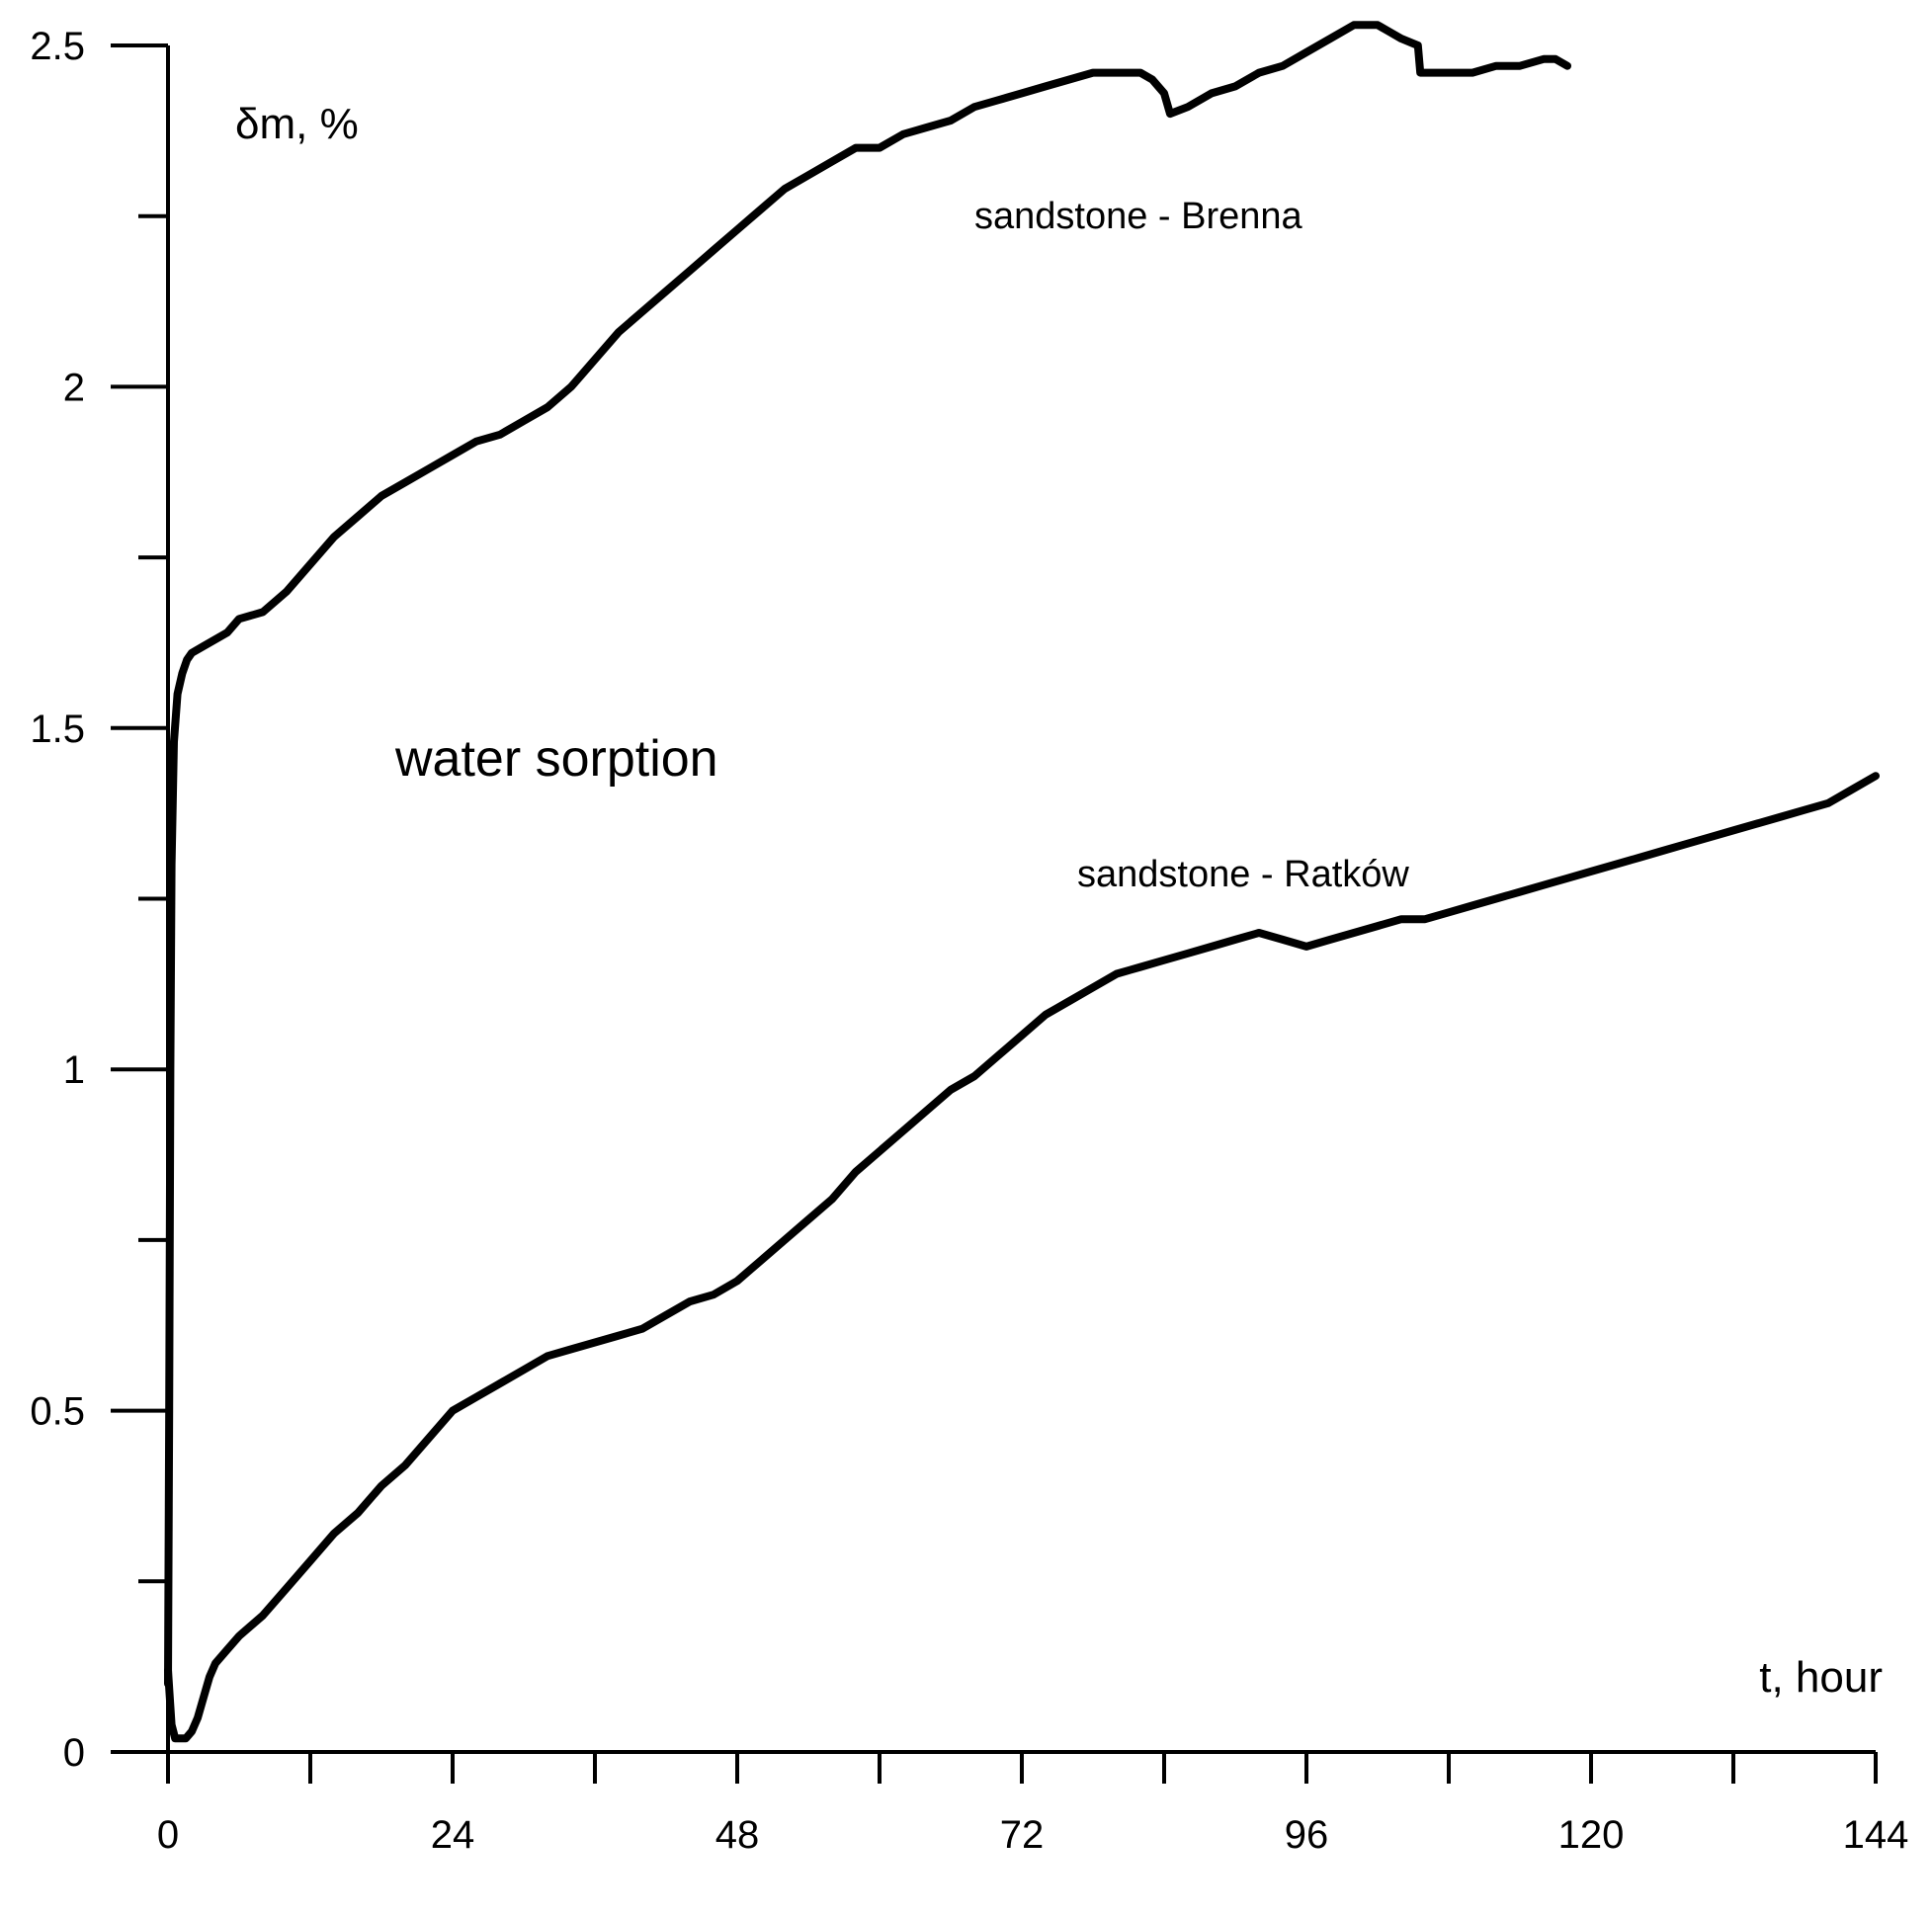 This screenshot has width=1932, height=1918. What do you see at coordinates (1591, 1835) in the screenshot?
I see `x-tick-label: 120` at bounding box center [1591, 1835].